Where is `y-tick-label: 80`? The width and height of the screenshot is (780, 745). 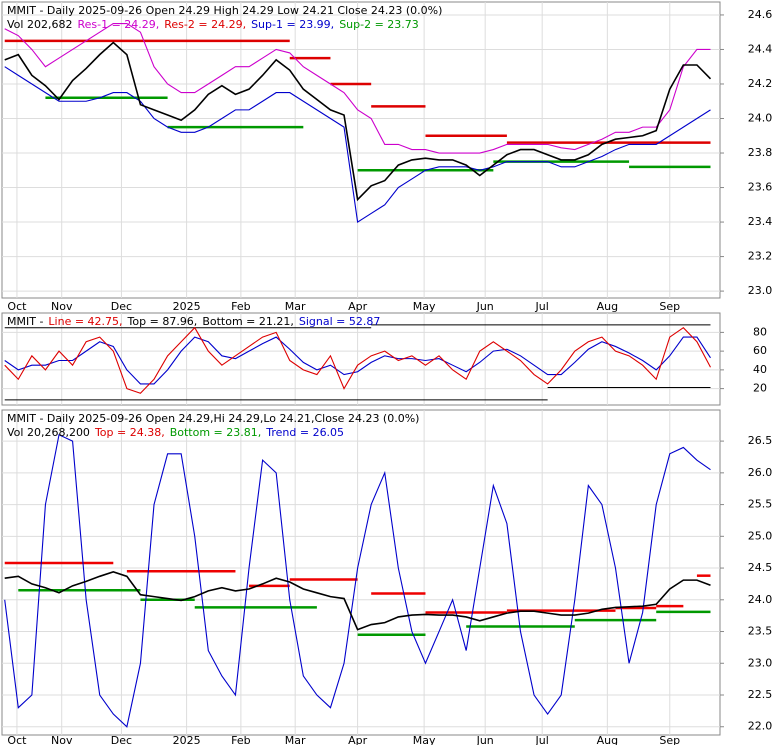 y-tick-label: 80 is located at coordinates (760, 331).